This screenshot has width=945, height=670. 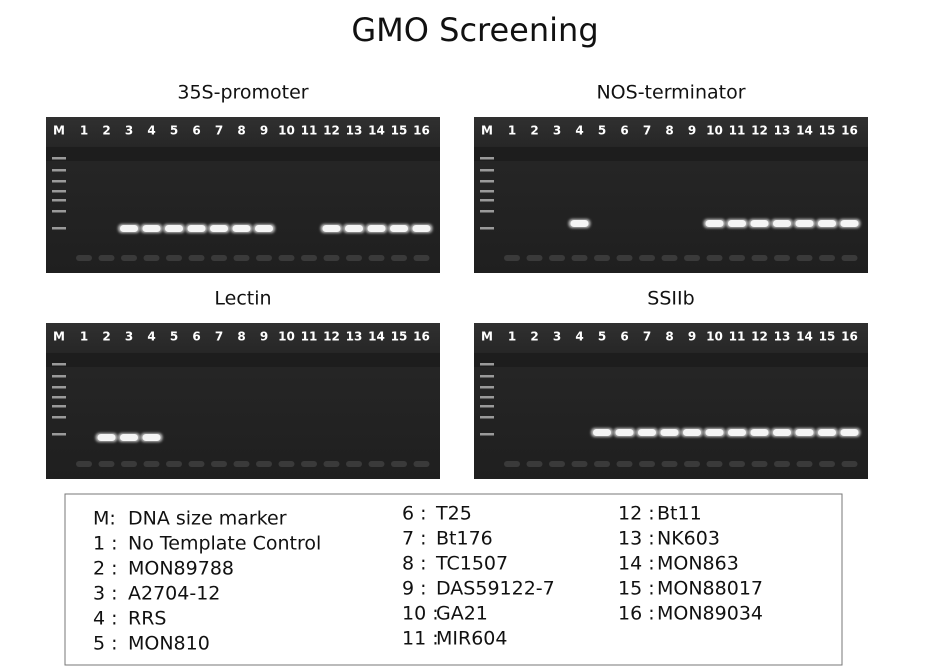 I want to click on legend-key: 15 :, so click(x=636, y=589).